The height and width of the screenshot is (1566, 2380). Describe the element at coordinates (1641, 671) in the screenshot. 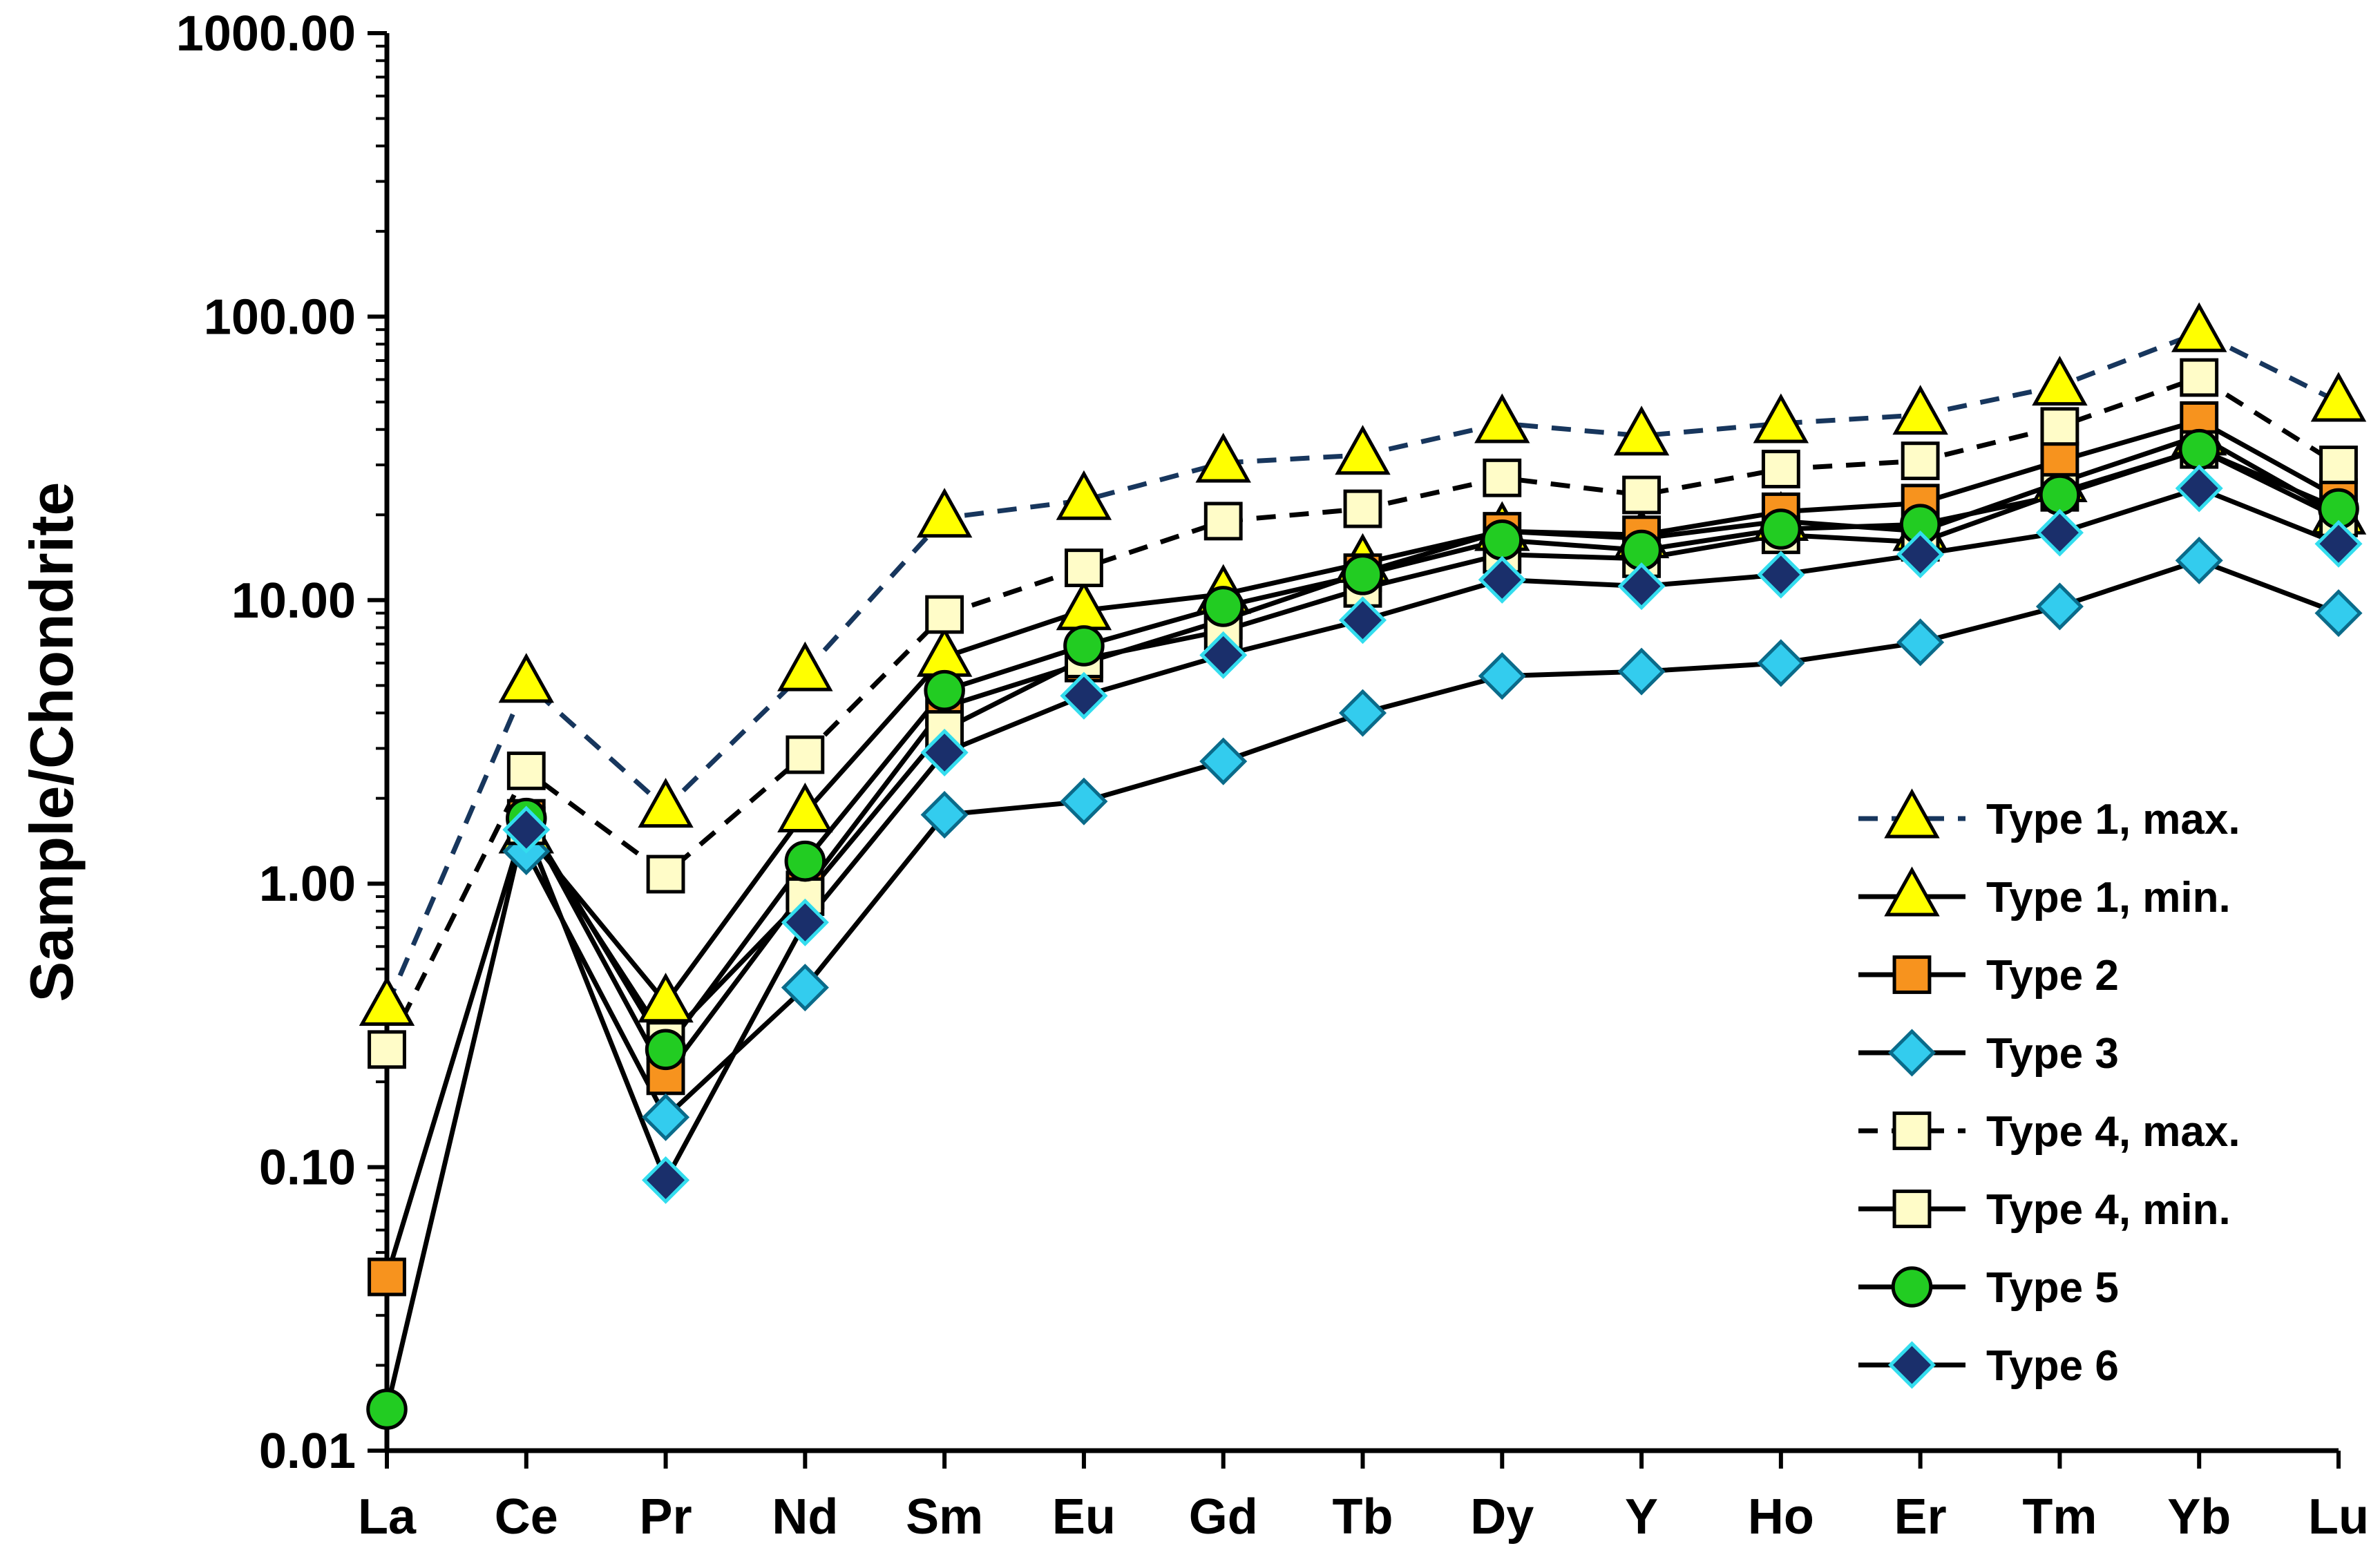

I see `point-type-3-y` at that location.